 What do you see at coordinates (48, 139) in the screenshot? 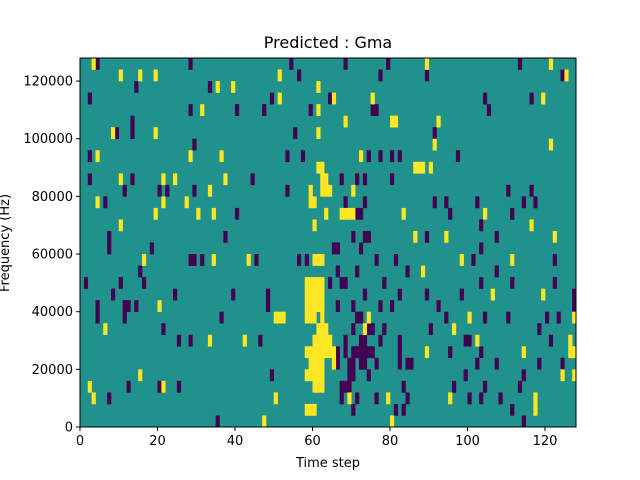
I see `y-tick-label: 100000` at bounding box center [48, 139].